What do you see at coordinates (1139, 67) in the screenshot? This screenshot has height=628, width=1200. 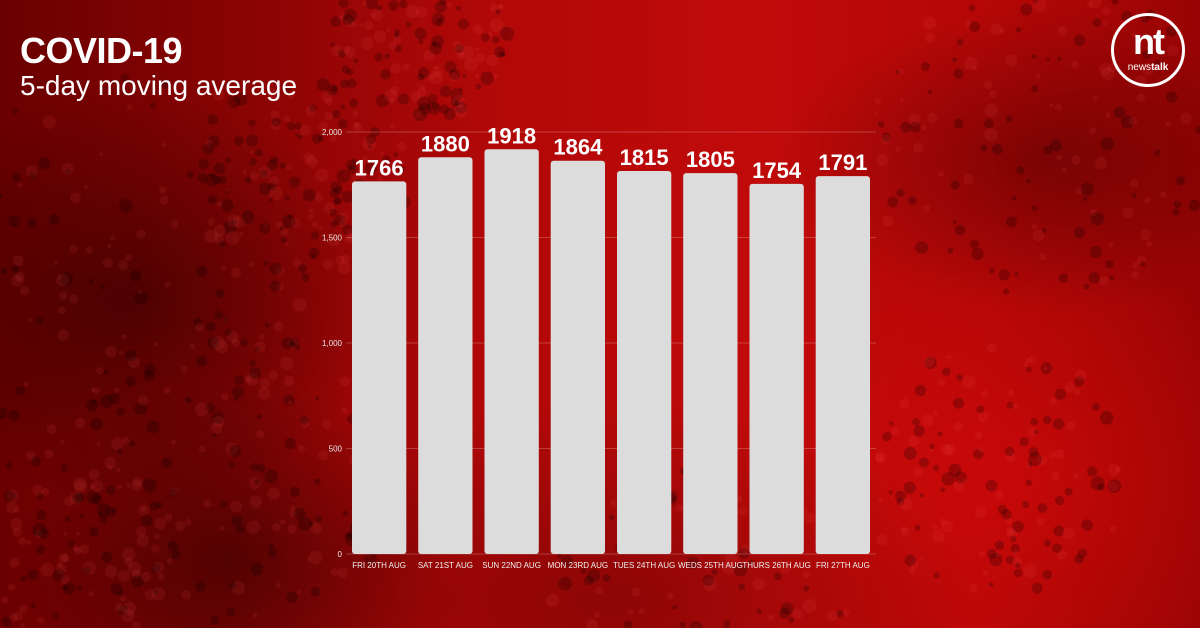 I see `logo-word-light: news` at bounding box center [1139, 67].